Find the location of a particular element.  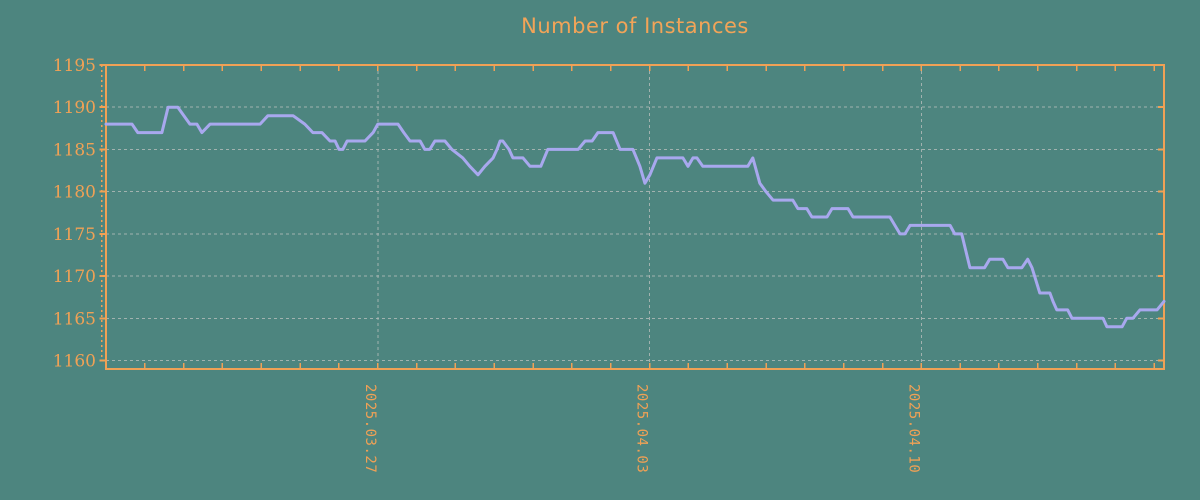

x-axis-label: 2025.04.10 is located at coordinates (913, 428).